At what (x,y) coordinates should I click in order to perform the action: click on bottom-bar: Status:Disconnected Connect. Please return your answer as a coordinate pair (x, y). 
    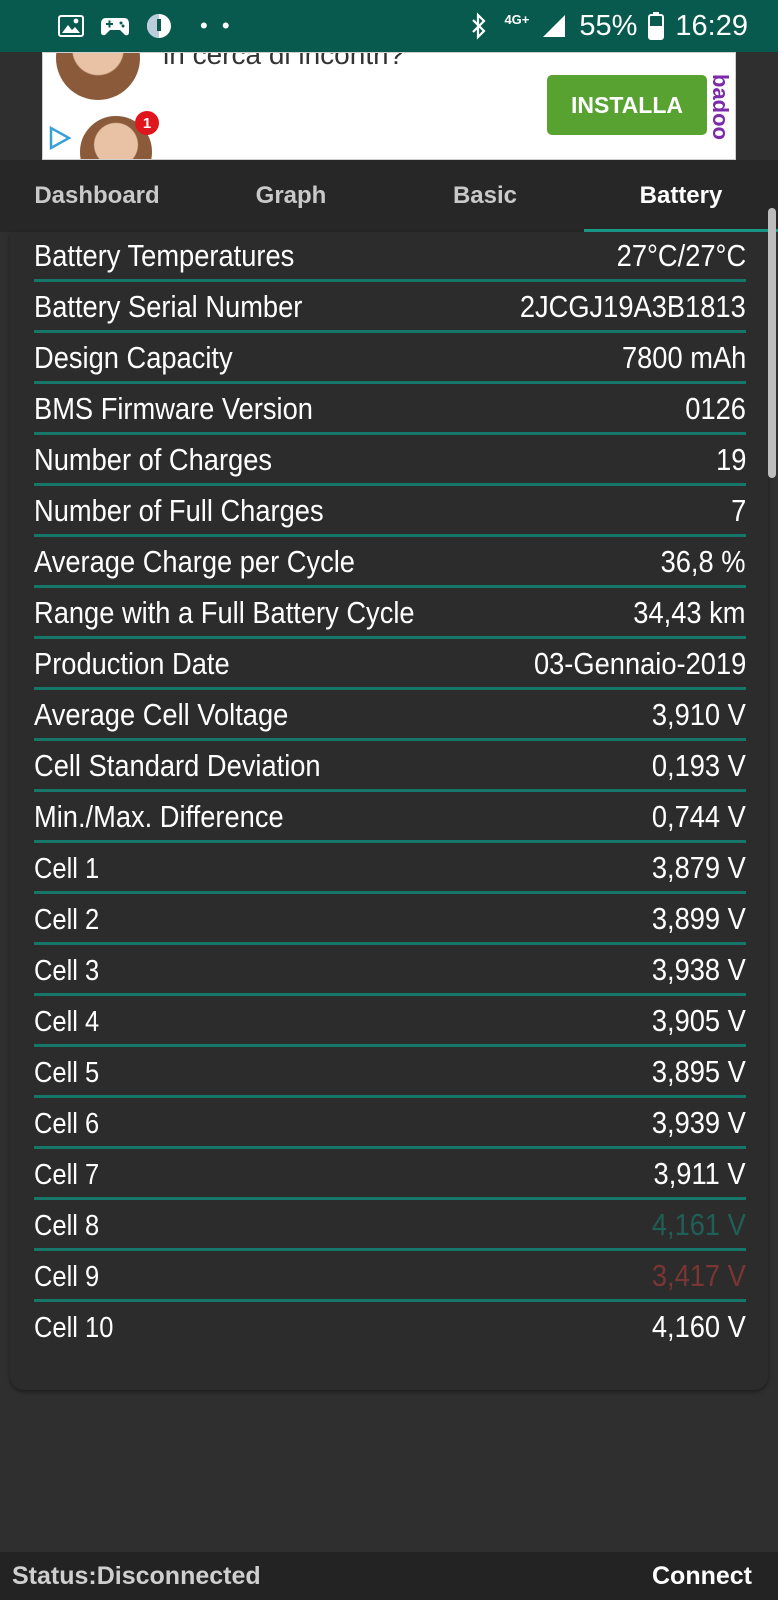
    Looking at the image, I should click on (389, 1576).